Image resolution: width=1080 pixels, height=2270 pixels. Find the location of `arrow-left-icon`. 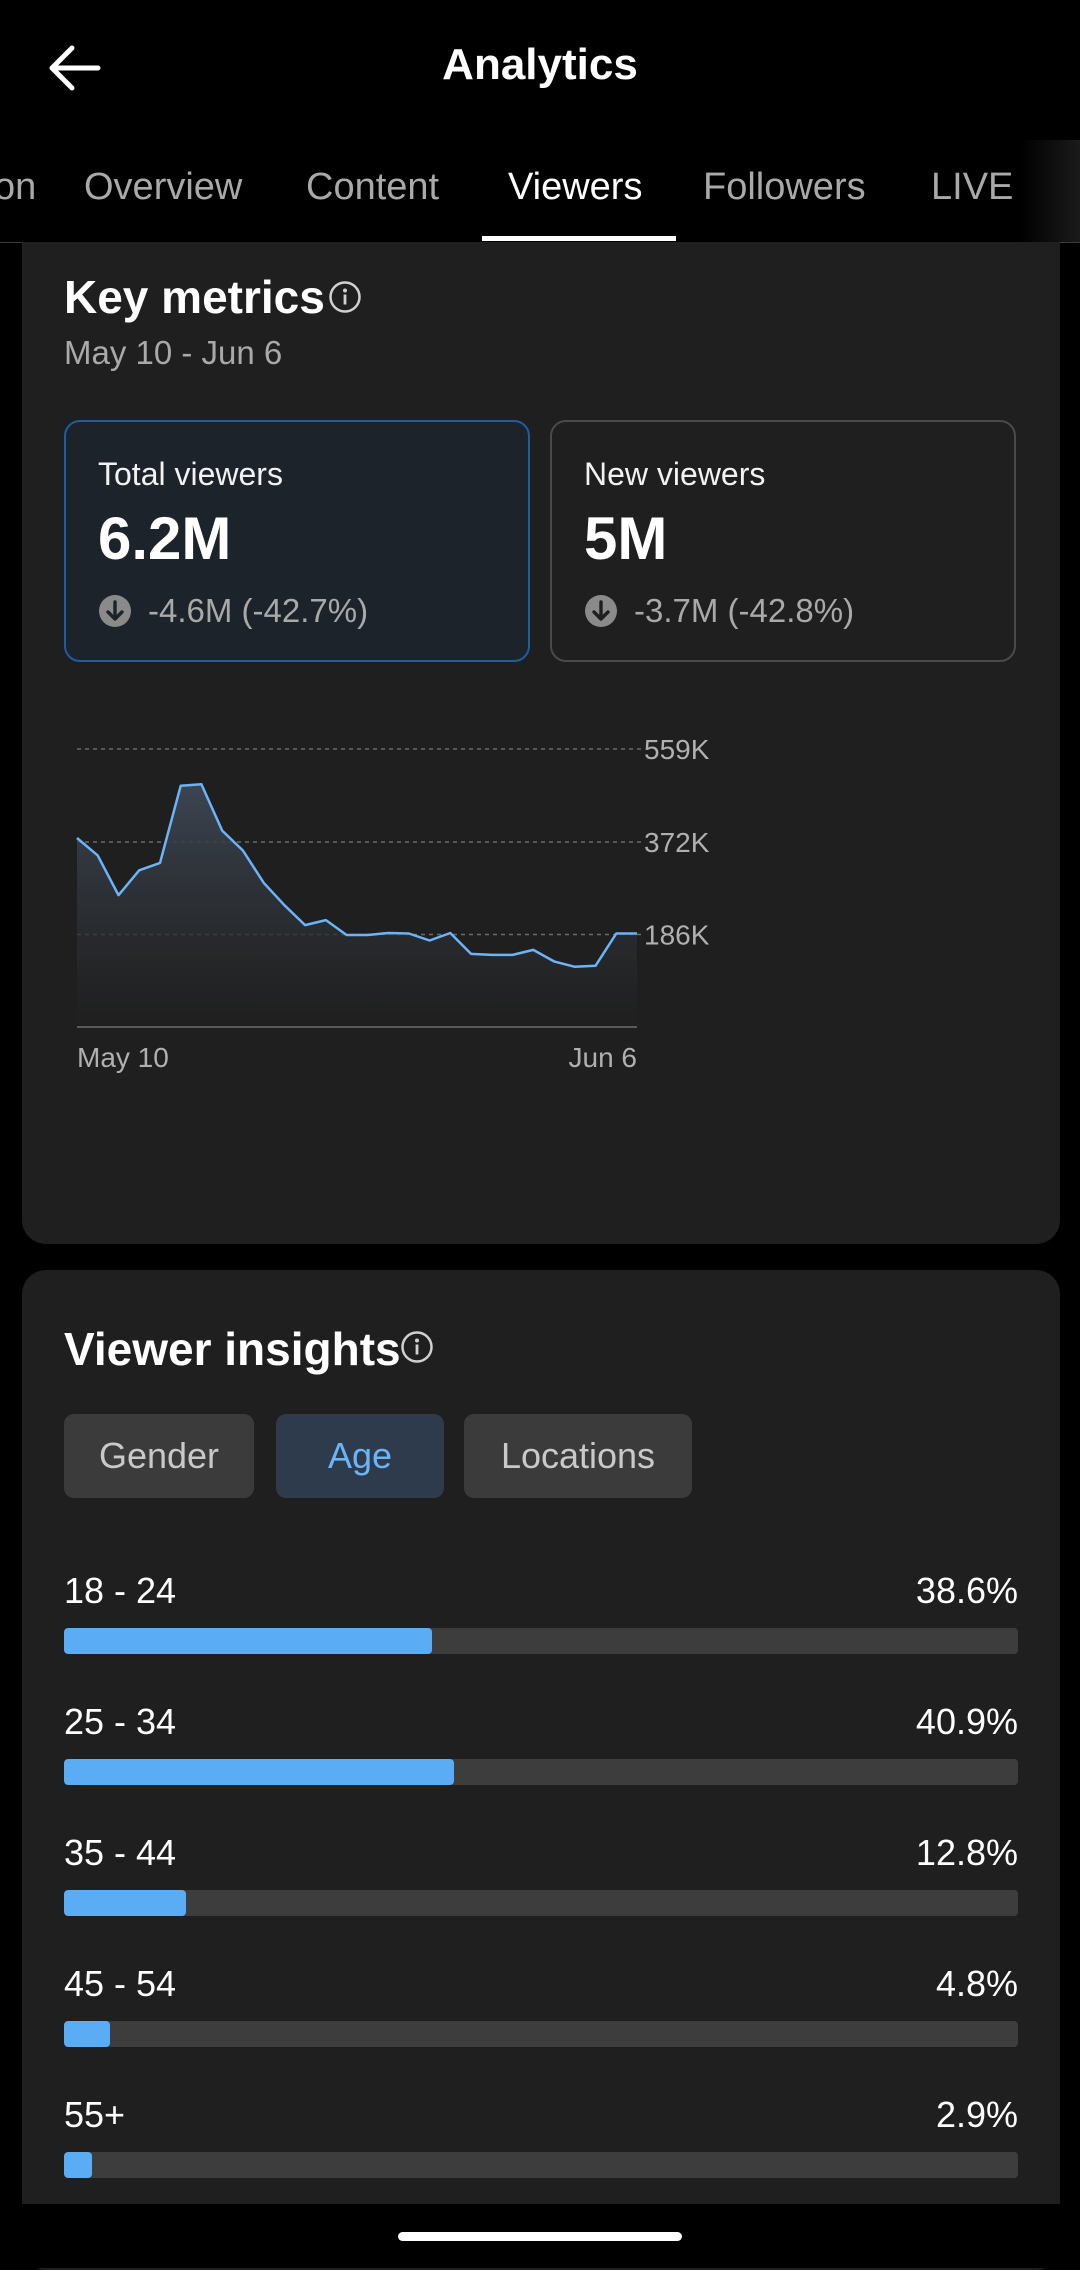

arrow-left-icon is located at coordinates (75, 68).